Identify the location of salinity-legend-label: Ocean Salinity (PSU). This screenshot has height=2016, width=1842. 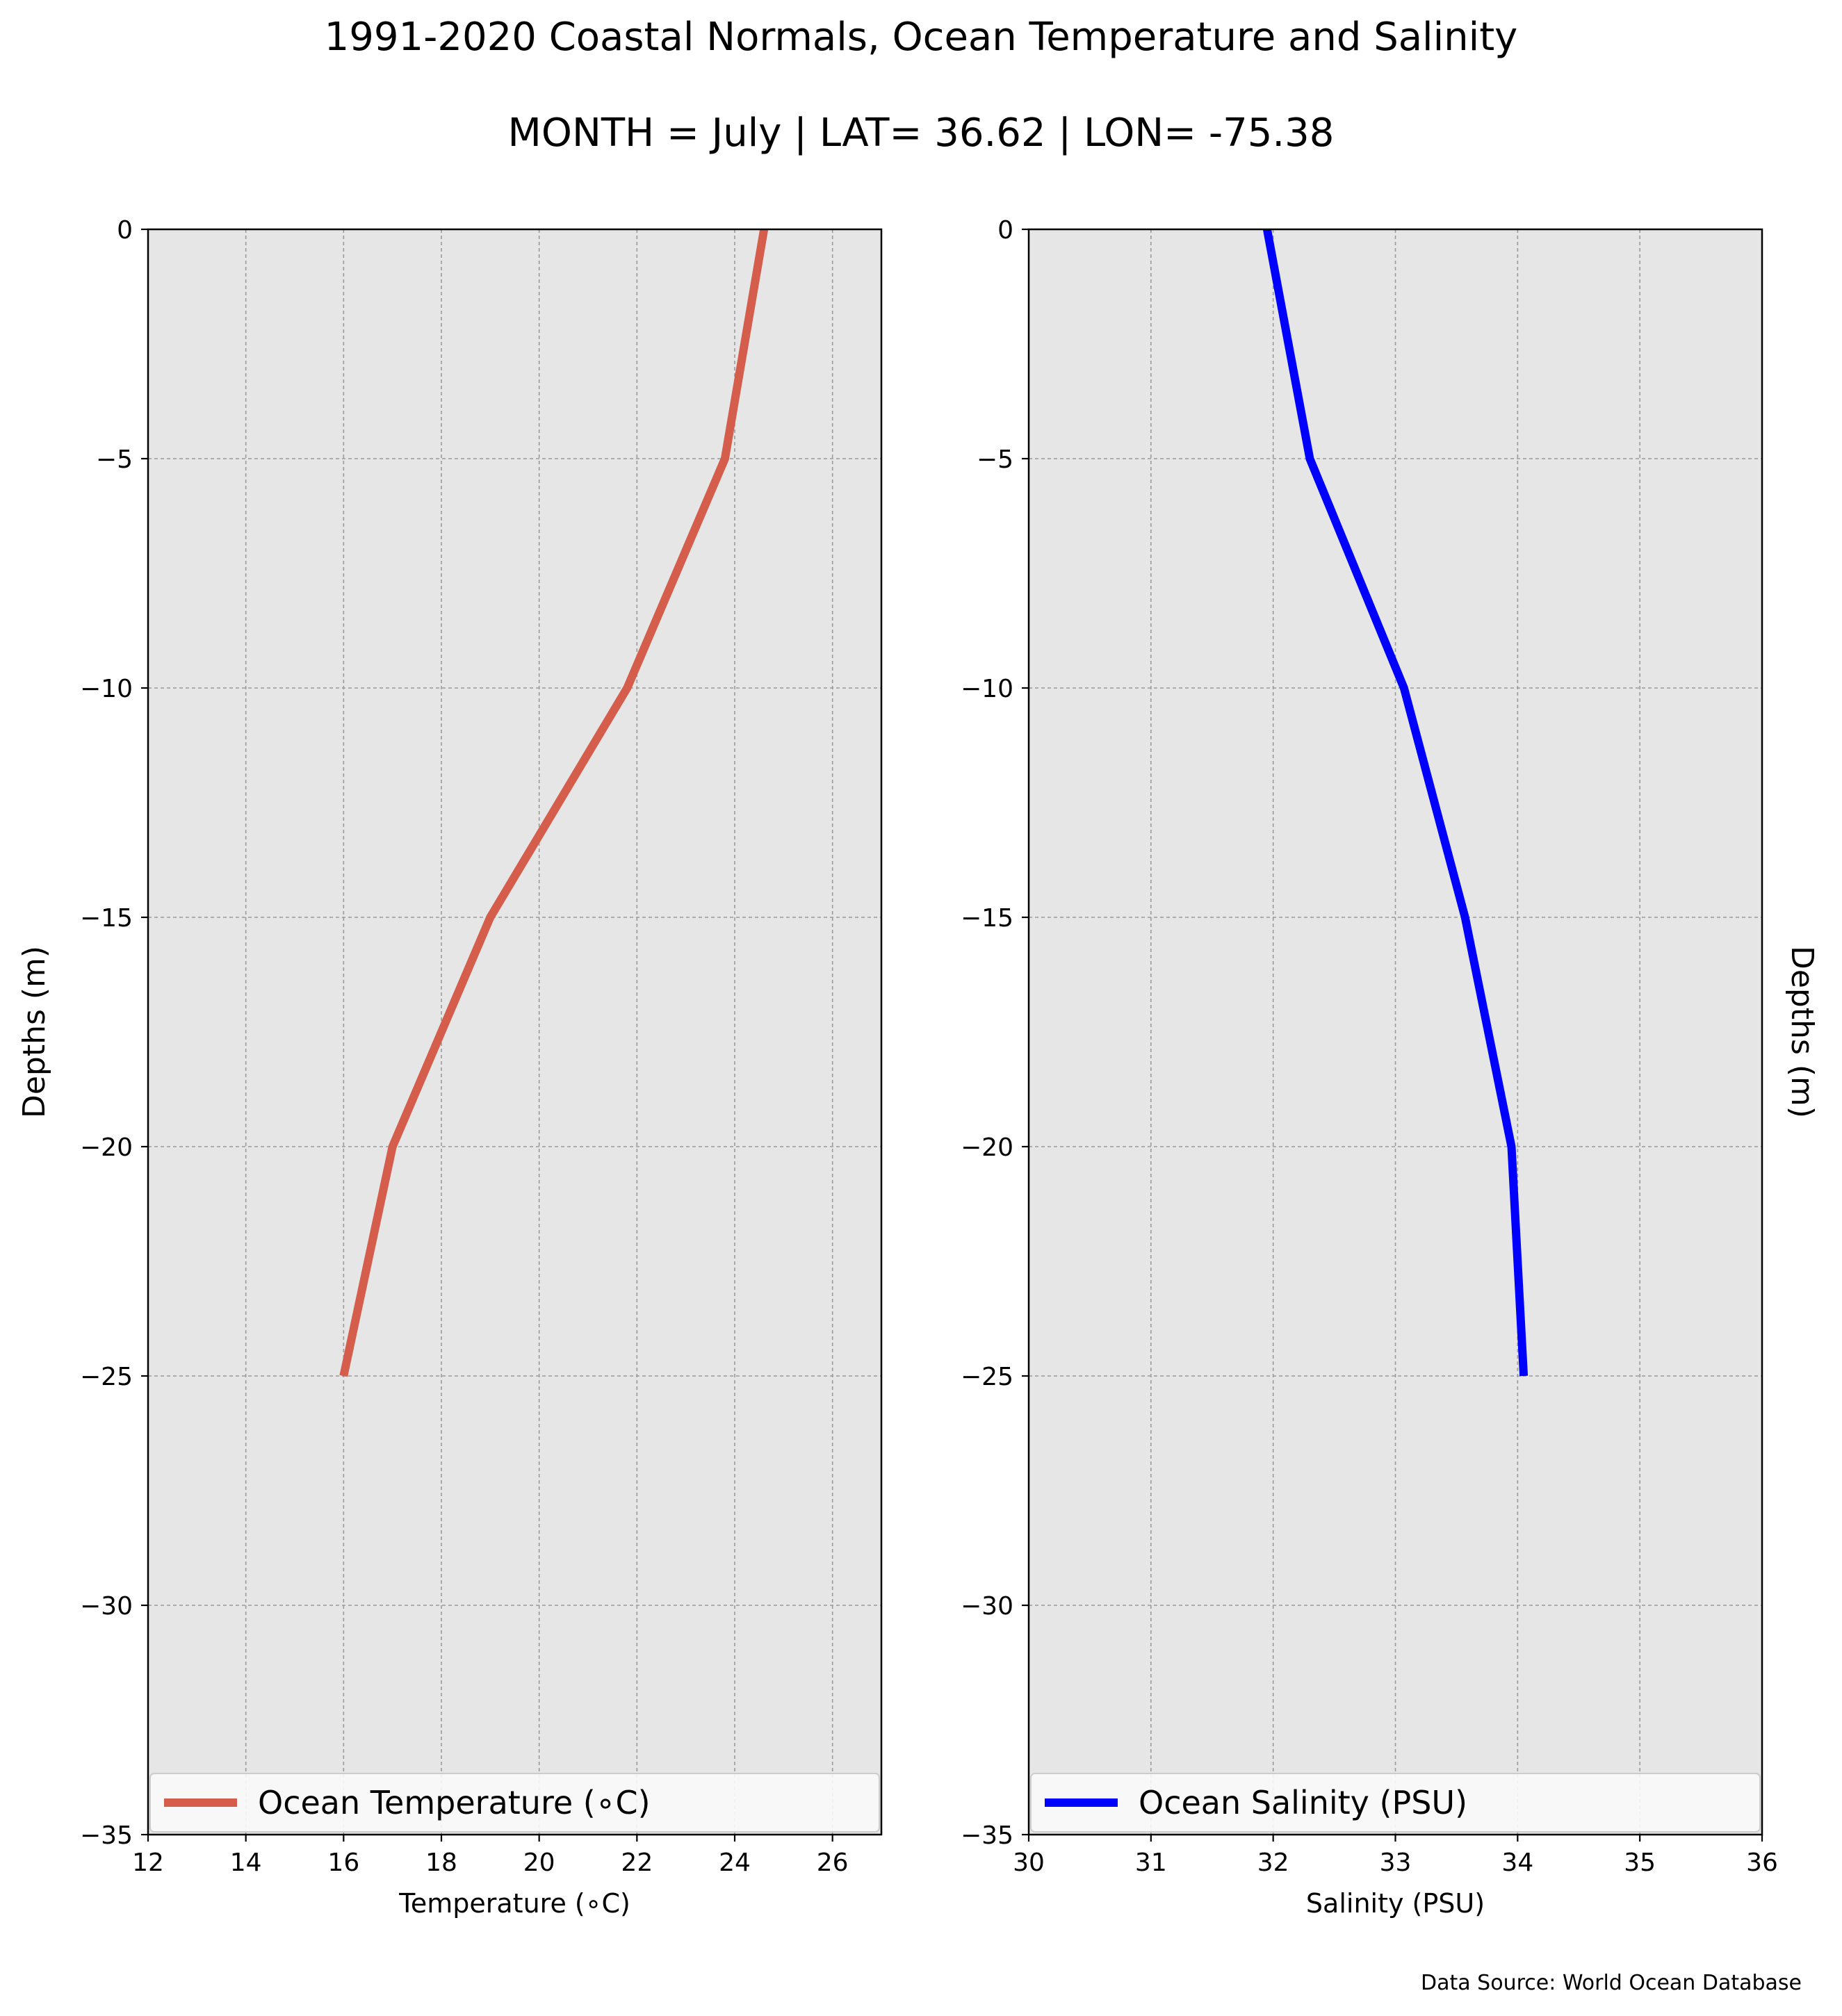
(1303, 1803).